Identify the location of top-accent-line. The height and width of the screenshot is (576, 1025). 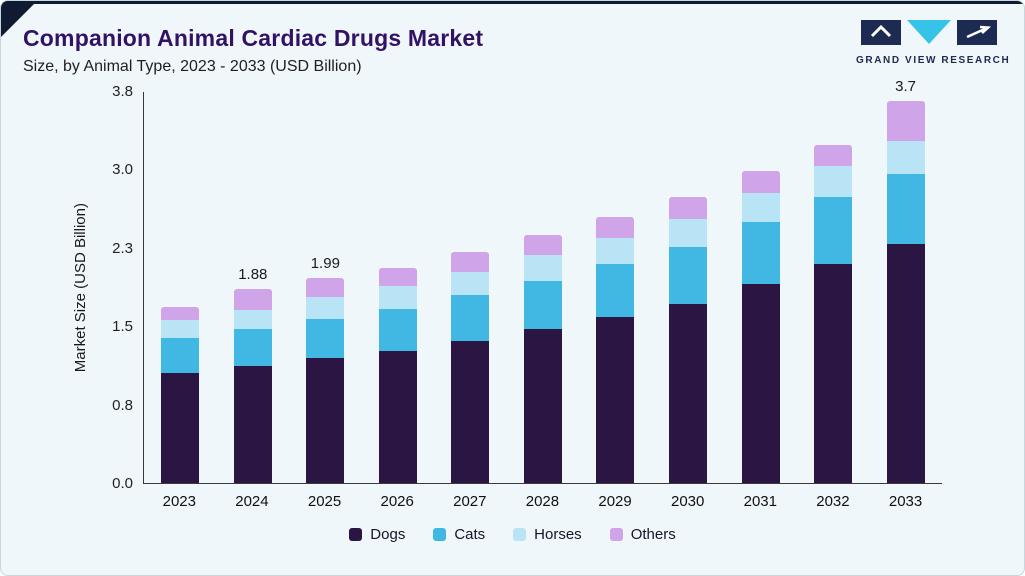
(512, 2).